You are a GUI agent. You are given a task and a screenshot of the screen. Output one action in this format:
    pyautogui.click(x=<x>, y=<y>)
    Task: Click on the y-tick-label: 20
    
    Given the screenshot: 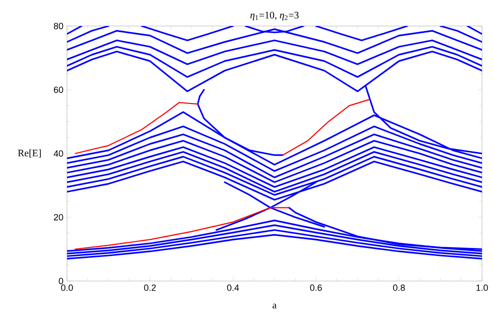 What is the action you would take?
    pyautogui.click(x=59, y=217)
    